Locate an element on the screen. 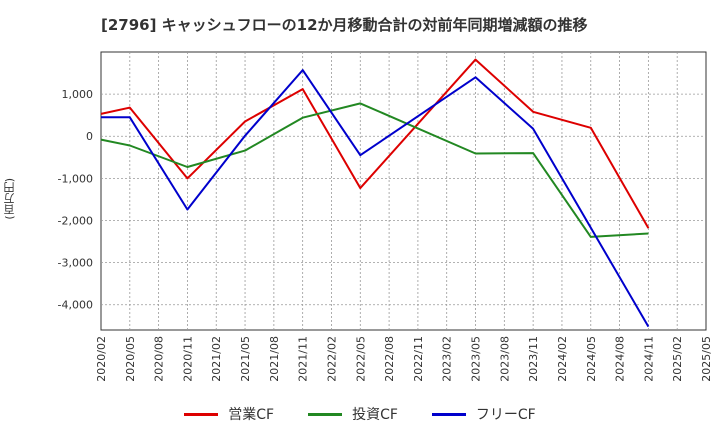 Image resolution: width=720 pixels, height=440 pixels. y-tick-label: -2,000 is located at coordinates (75, 220).